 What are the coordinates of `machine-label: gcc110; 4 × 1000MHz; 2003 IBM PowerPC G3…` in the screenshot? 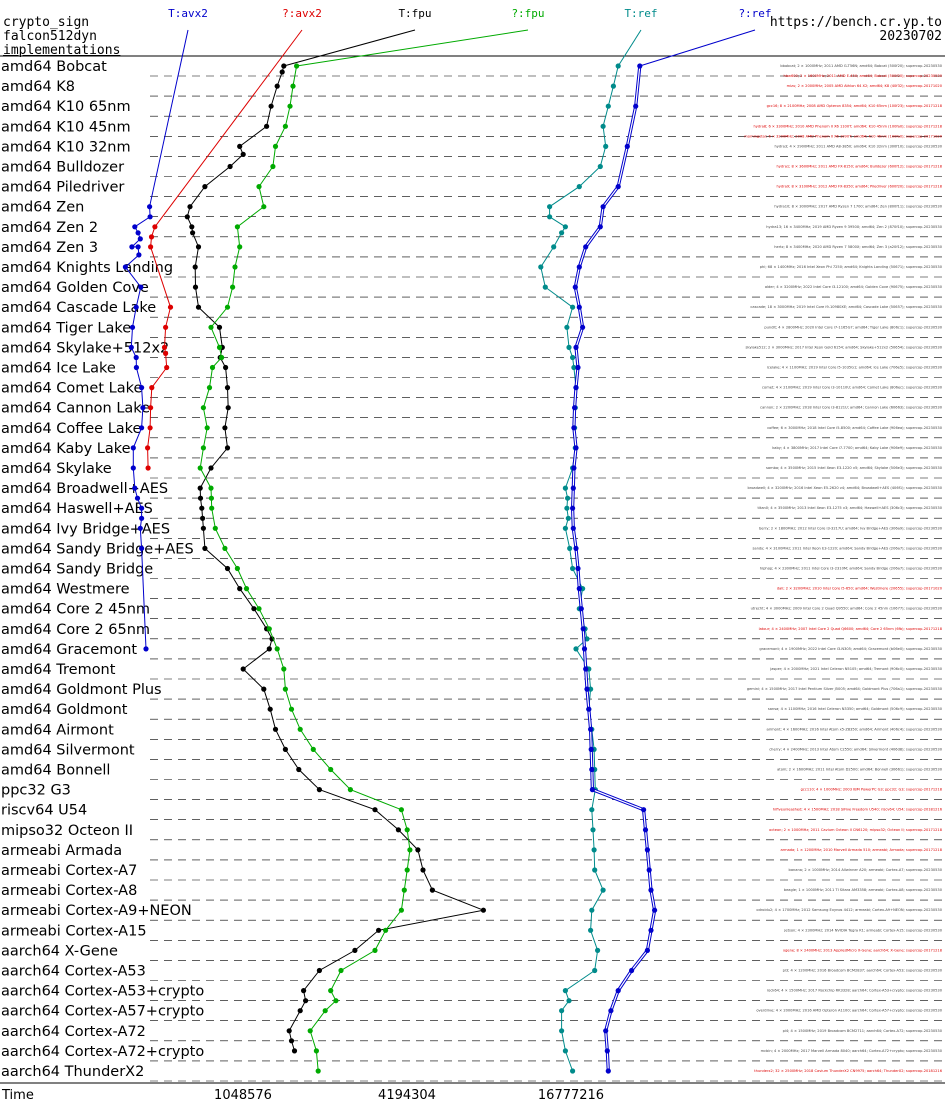 It's located at (872, 790).